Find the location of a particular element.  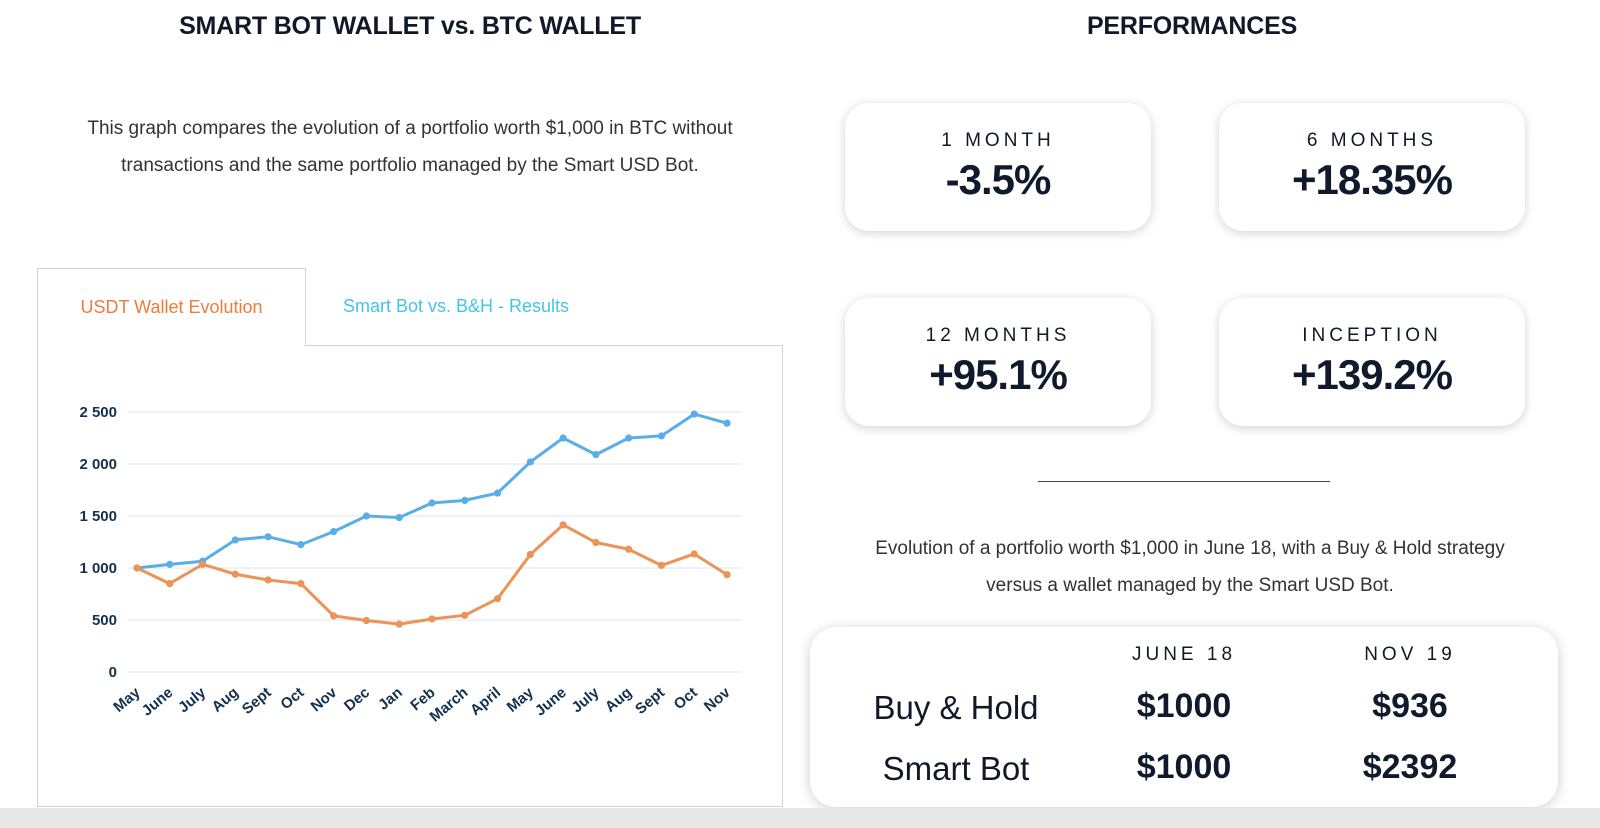

perf-value: -3.5% is located at coordinates (998, 179).